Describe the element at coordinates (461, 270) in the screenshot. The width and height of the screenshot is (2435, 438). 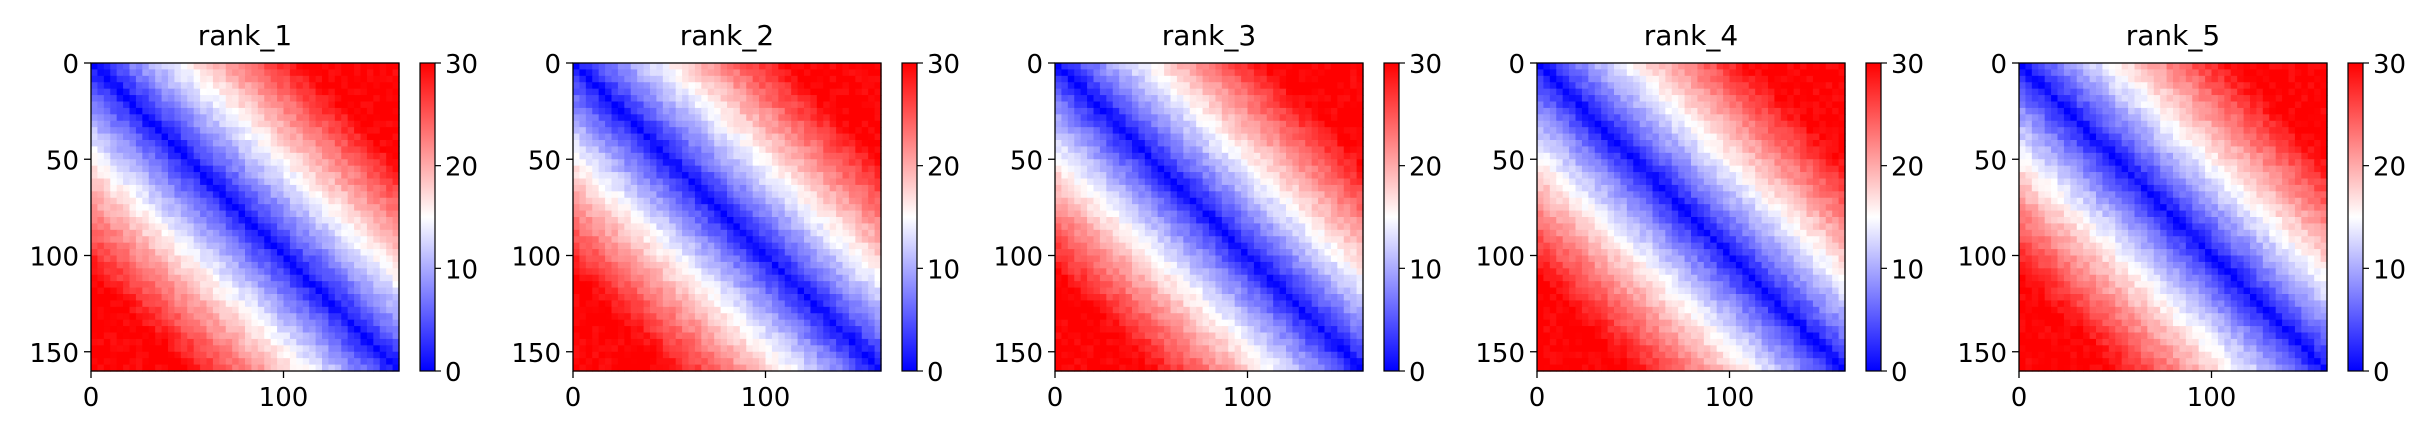
I see `colorbar-tick-label: 10` at that location.